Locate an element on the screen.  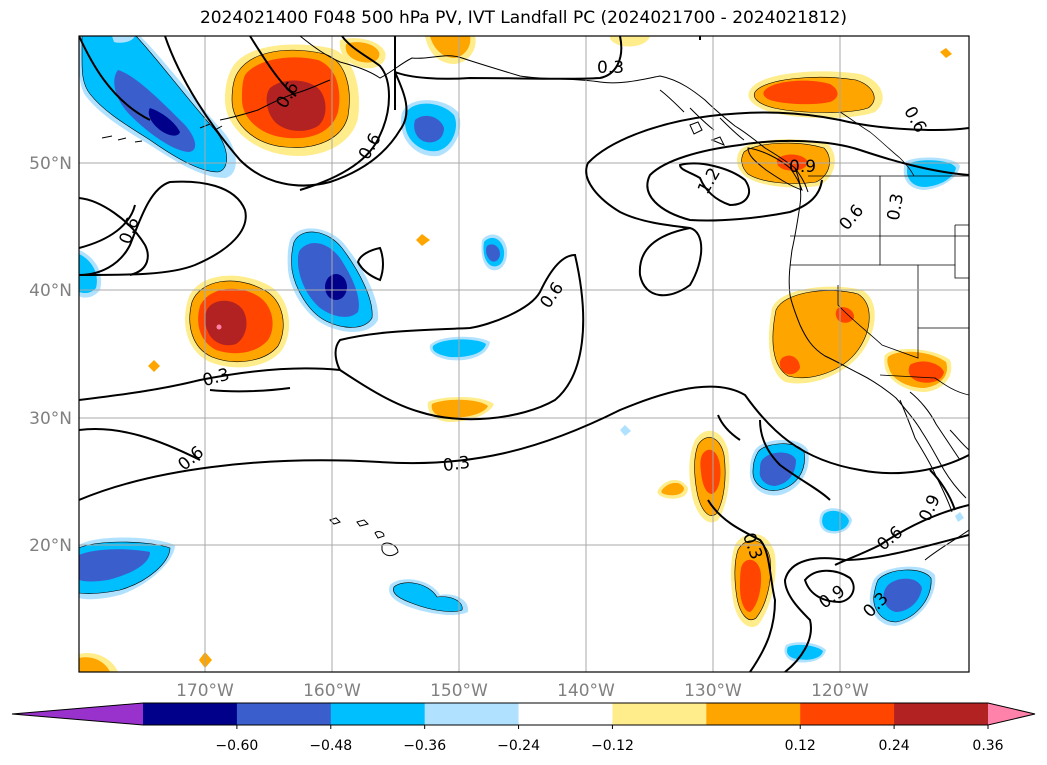
lat-label: 50°N is located at coordinates (50, 164).